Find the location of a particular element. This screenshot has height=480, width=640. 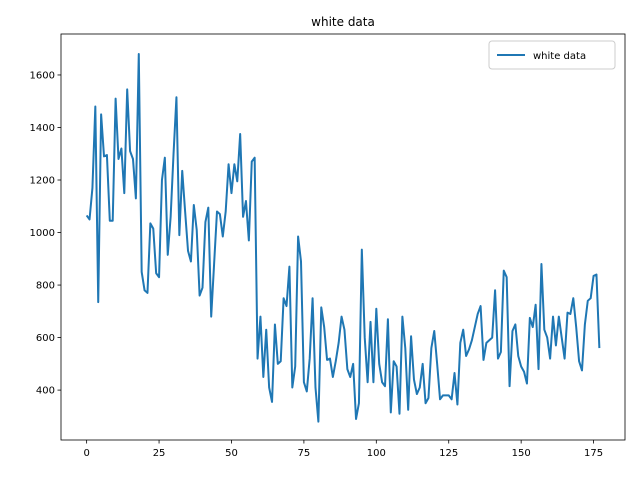

y-tick-label: 400 is located at coordinates (45, 391).